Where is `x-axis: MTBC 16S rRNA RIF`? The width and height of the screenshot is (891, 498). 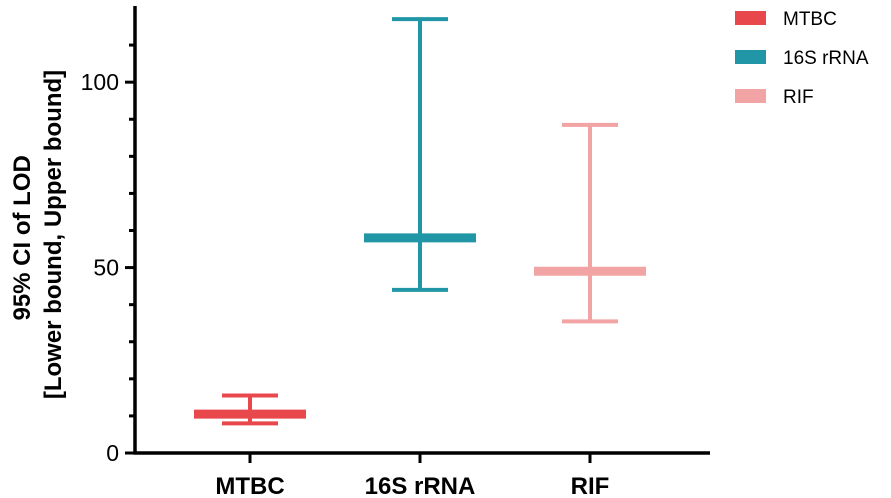
x-axis: MTBC 16S rRNA RIF is located at coordinates (421, 474).